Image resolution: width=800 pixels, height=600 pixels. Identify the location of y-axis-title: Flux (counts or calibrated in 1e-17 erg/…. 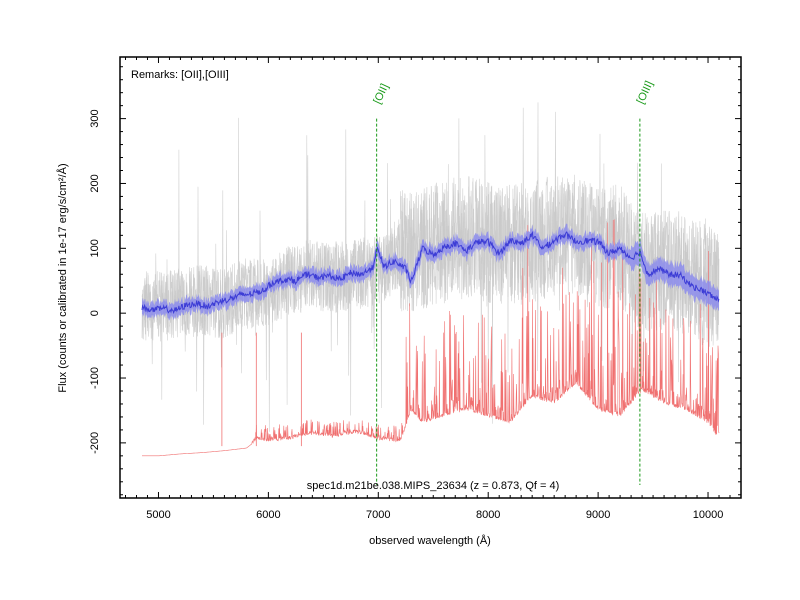
(62, 277).